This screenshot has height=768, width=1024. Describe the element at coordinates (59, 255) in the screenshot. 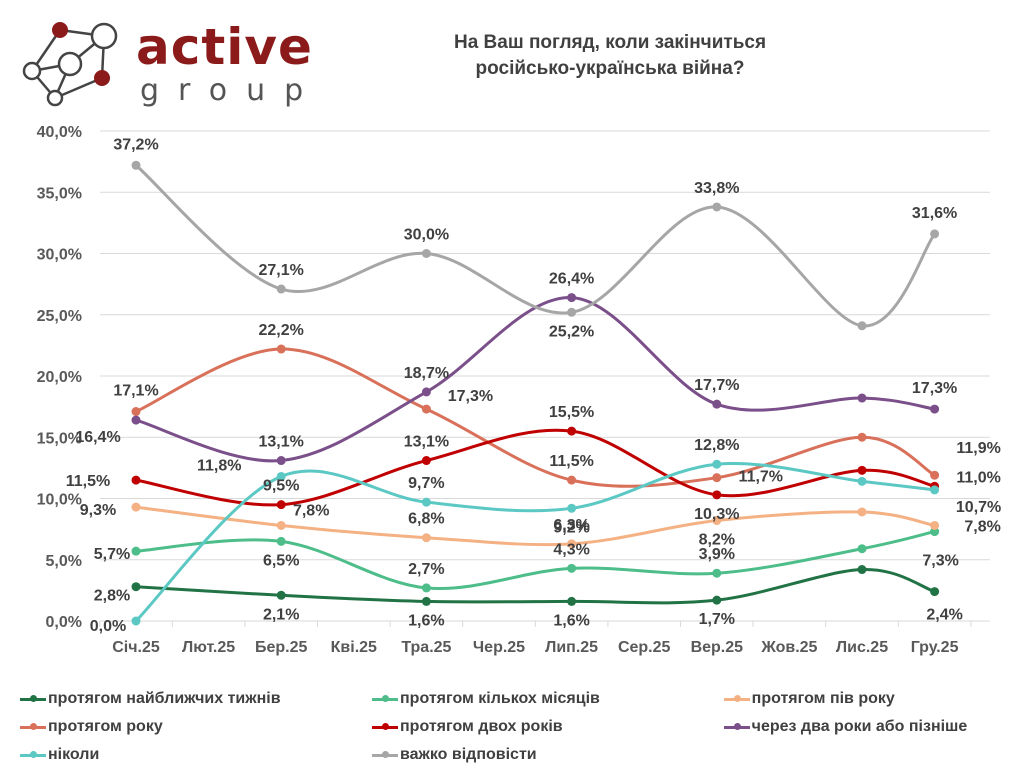

I see `y-tick-label: 30,0%` at that location.